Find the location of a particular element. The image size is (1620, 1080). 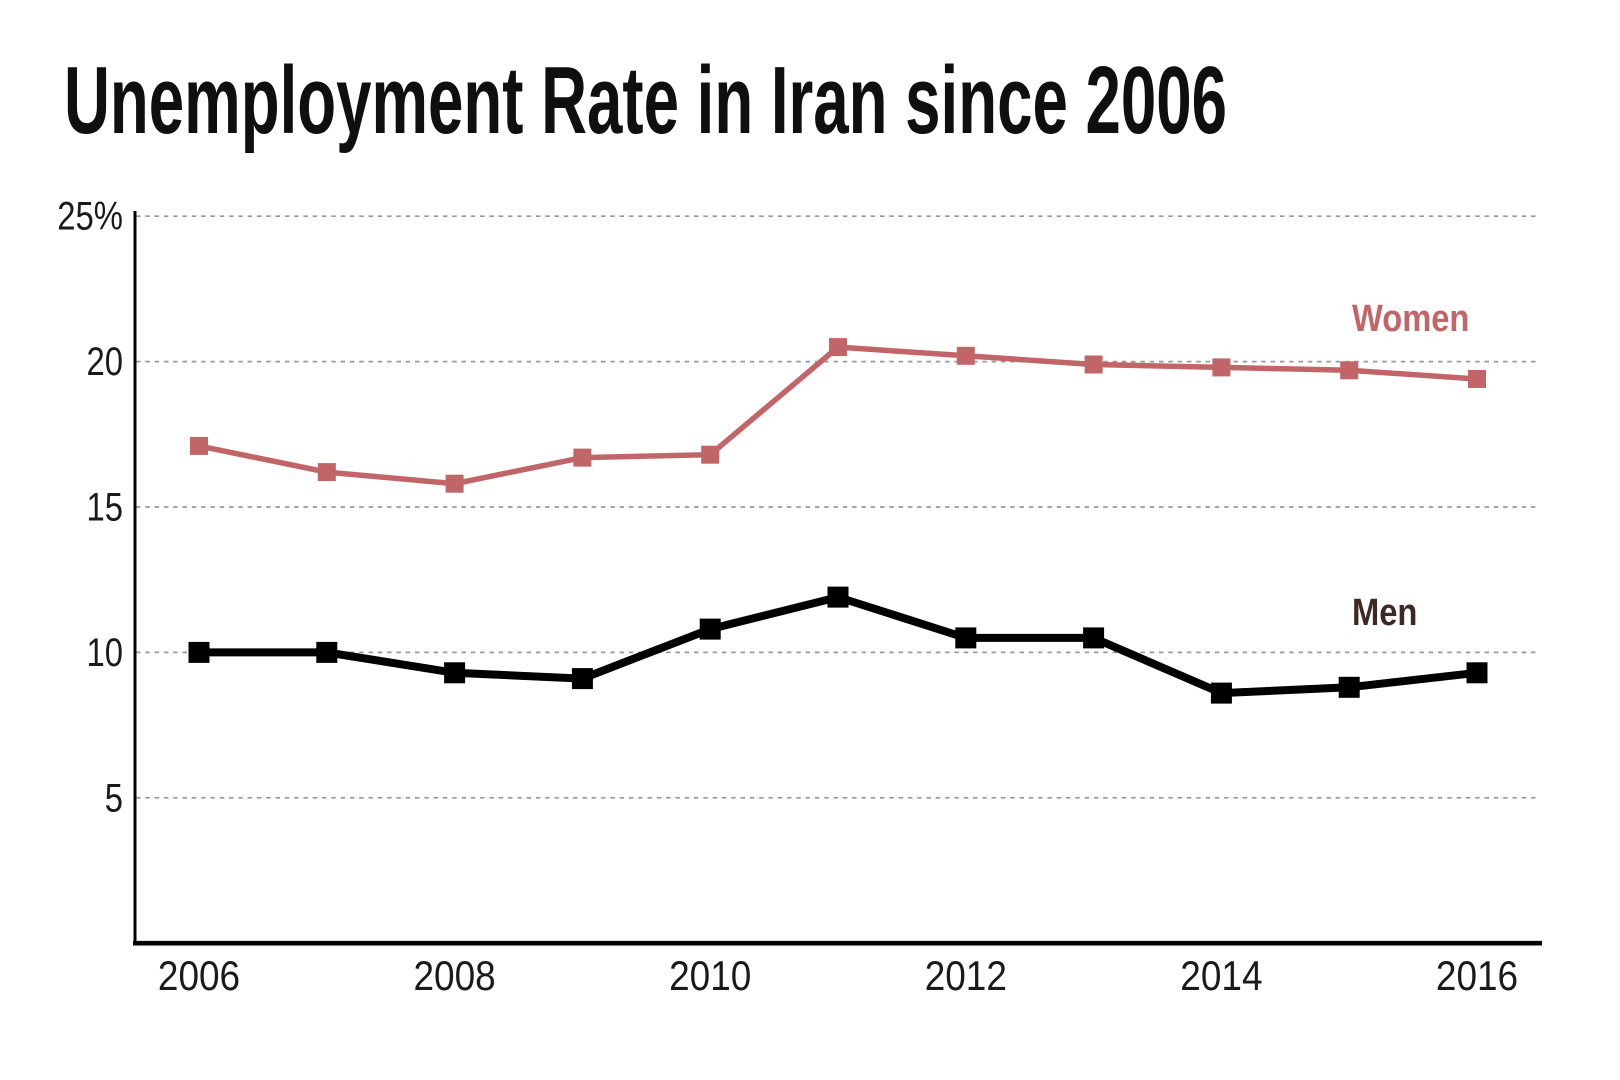

y-axis-tick-label: 20 is located at coordinates (105, 362).